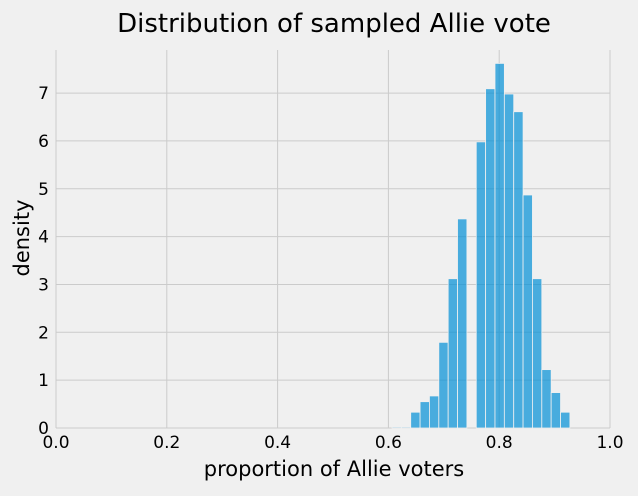 The image size is (638, 496). I want to click on x-tick-label: 0.8, so click(499, 443).